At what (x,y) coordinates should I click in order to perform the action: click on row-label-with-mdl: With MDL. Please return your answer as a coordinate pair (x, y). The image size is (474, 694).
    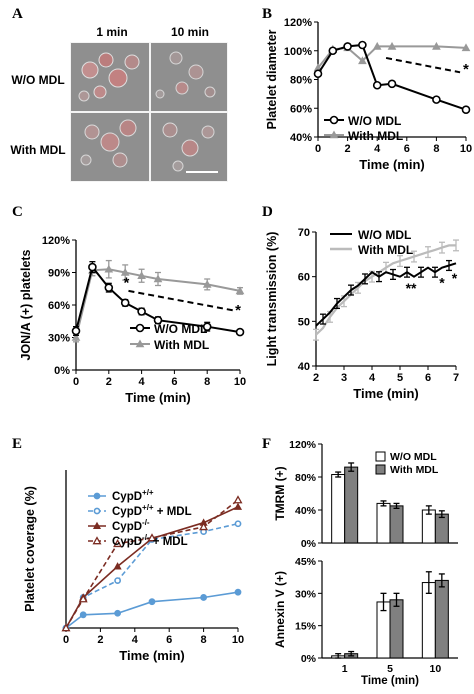
    Looking at the image, I should click on (37, 150).